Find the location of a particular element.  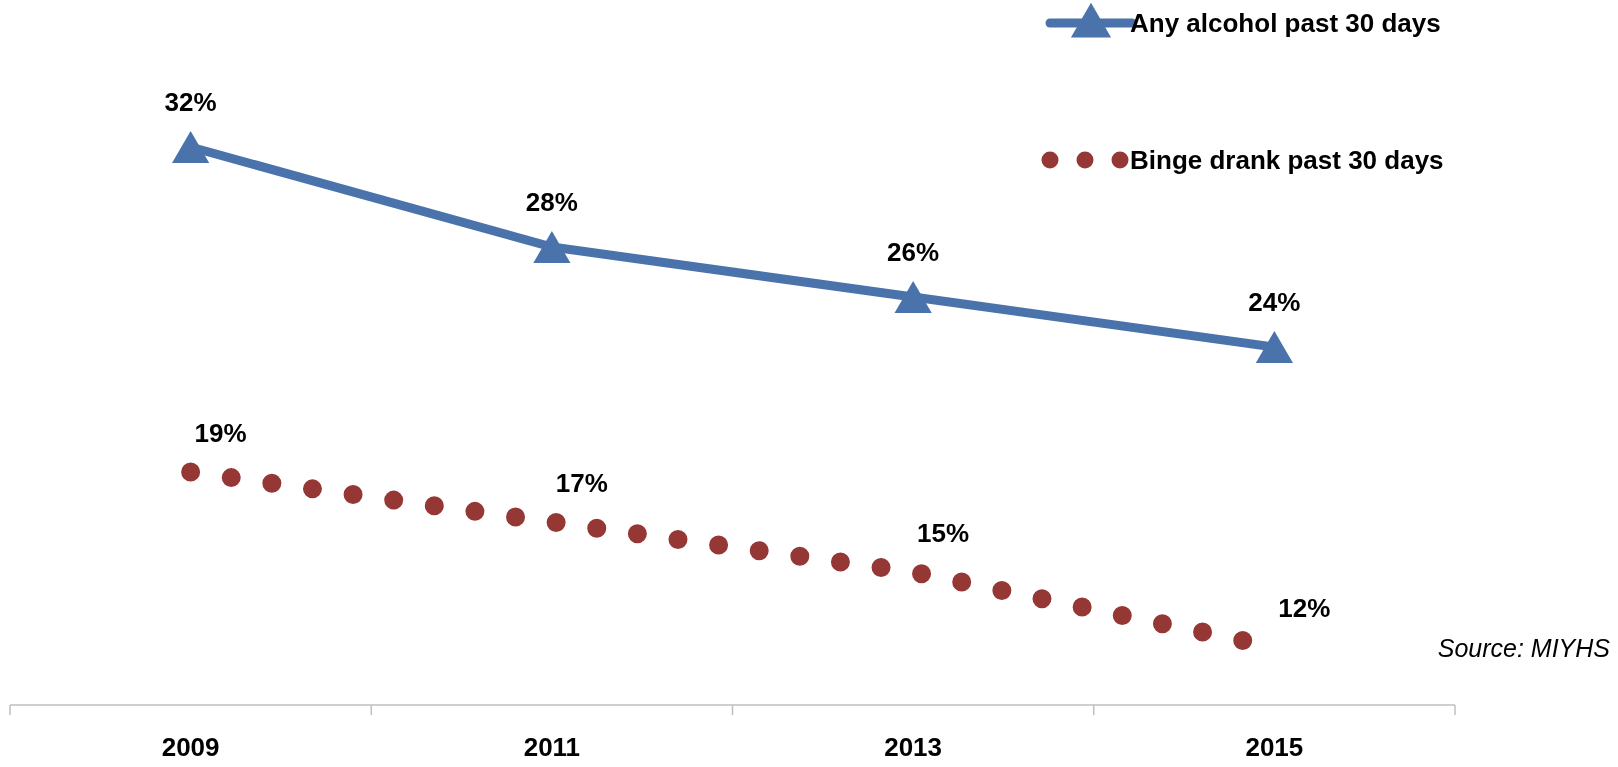

data-label: 24% is located at coordinates (1274, 302).